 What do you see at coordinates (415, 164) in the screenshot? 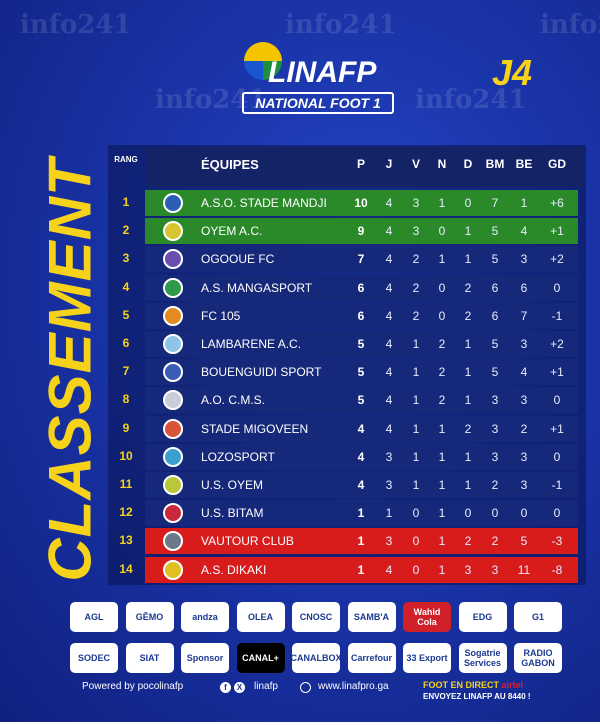
I see `header-v: V` at bounding box center [415, 164].